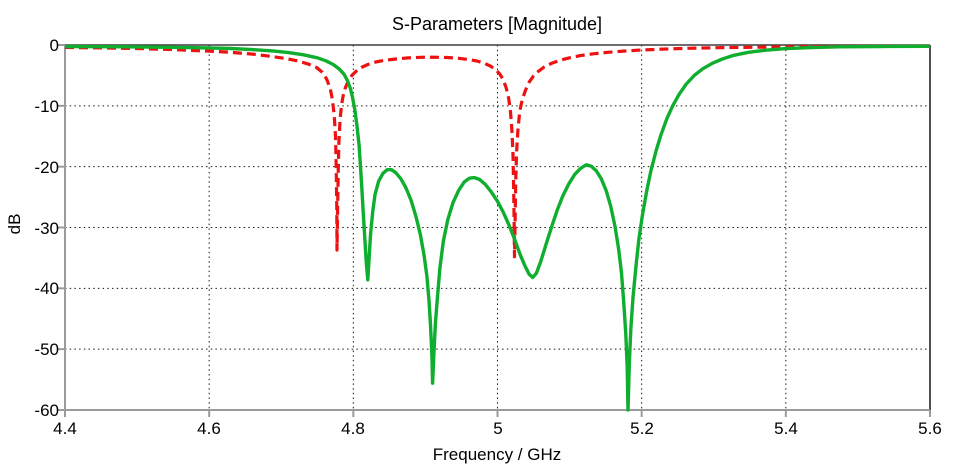  Describe the element at coordinates (46, 288) in the screenshot. I see `y-tick-label: -40` at that location.